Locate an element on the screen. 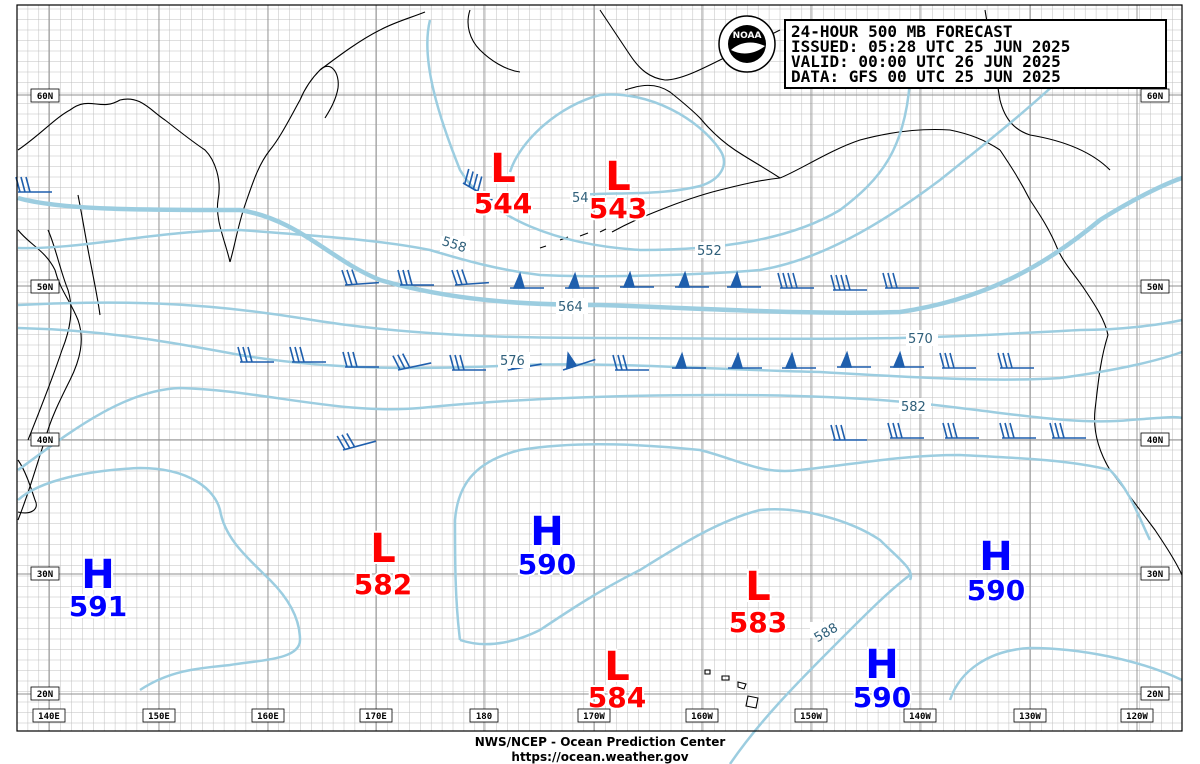 The width and height of the screenshot is (1200, 764). lon-label: 130W is located at coordinates (1030, 715).